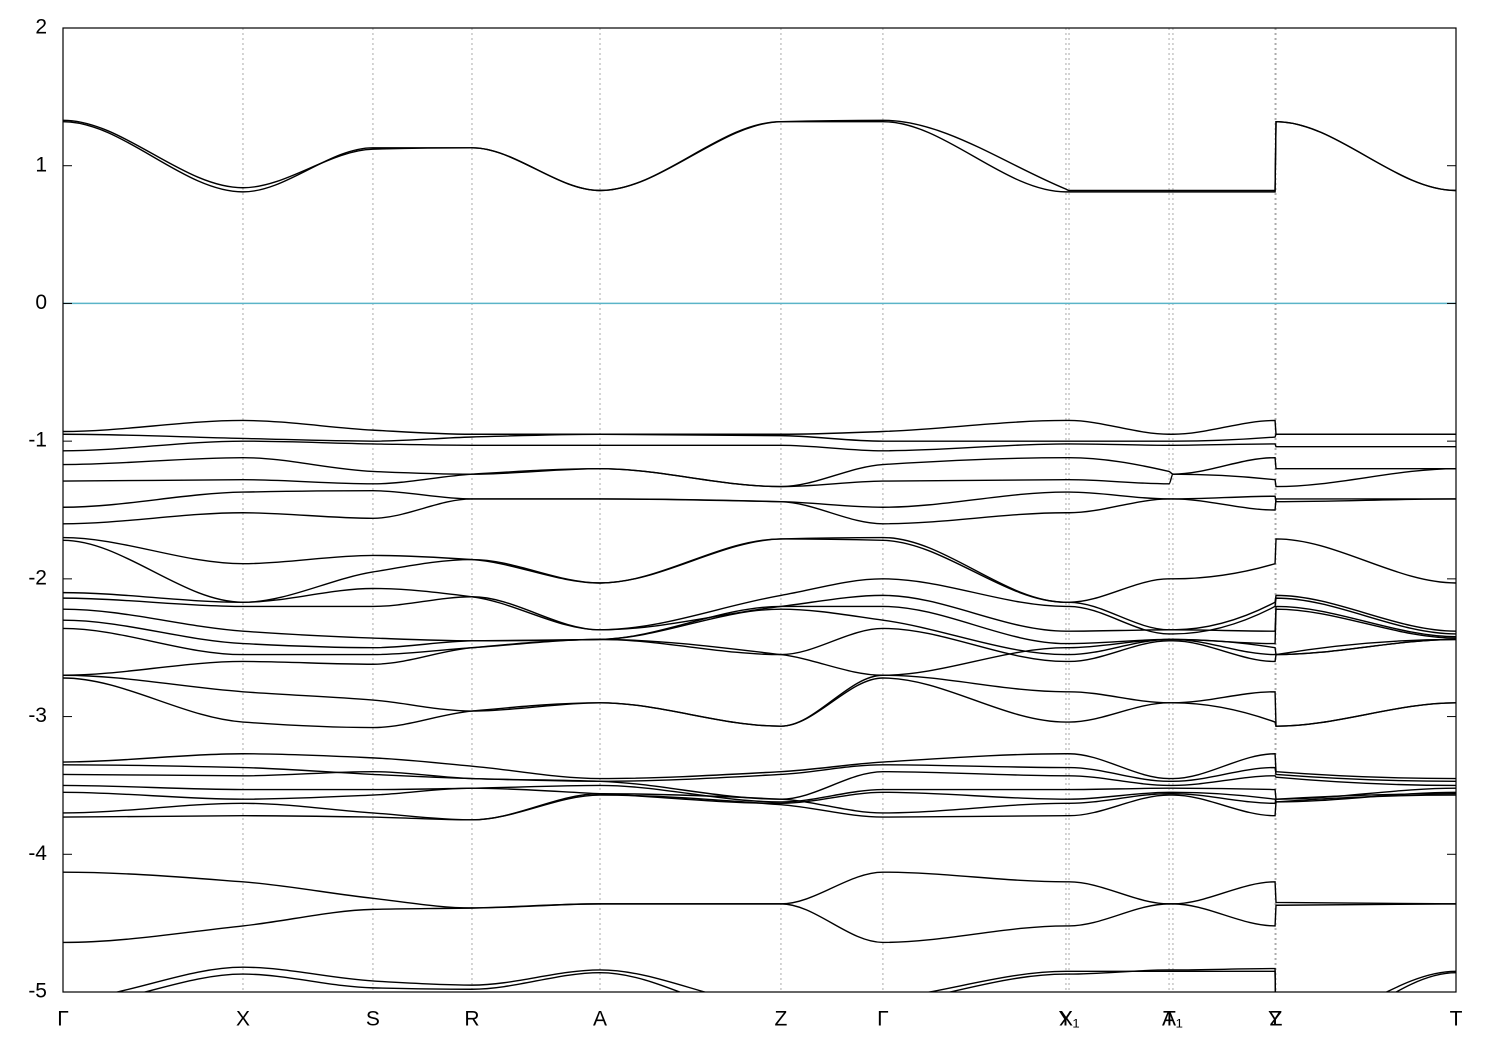 This screenshot has height=1050, width=1500. Describe the element at coordinates (41, 302) in the screenshot. I see `y-tick-label: 0` at that location.